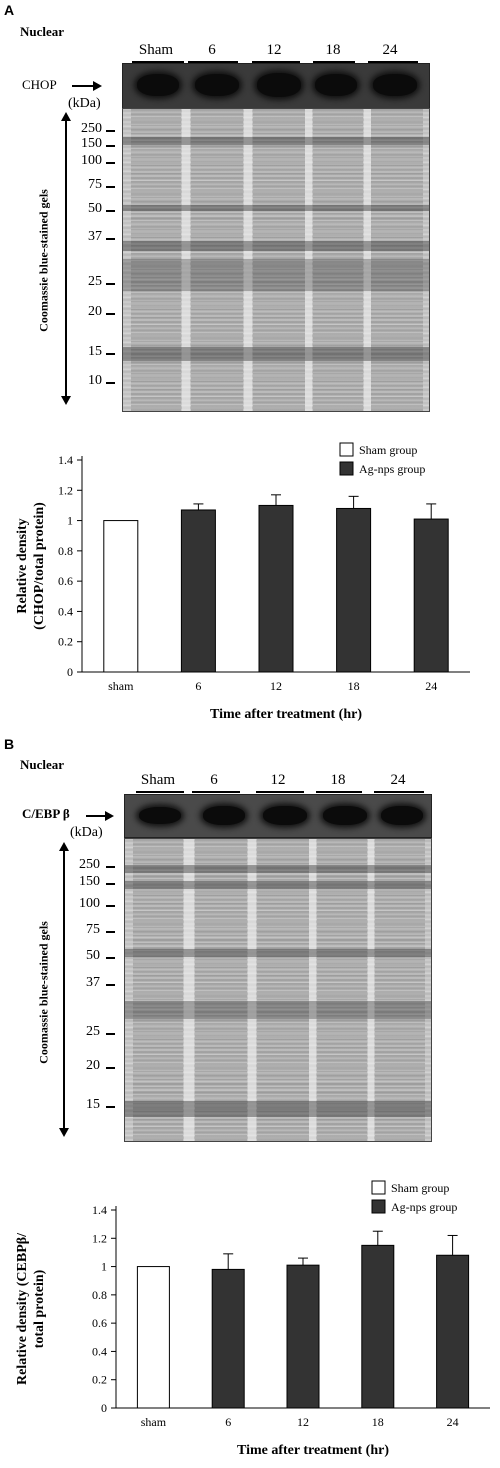  What do you see at coordinates (31, 566) in the screenshot?
I see `y-axis-label: Relative density (CHOP/total protein)` at bounding box center [31, 566].